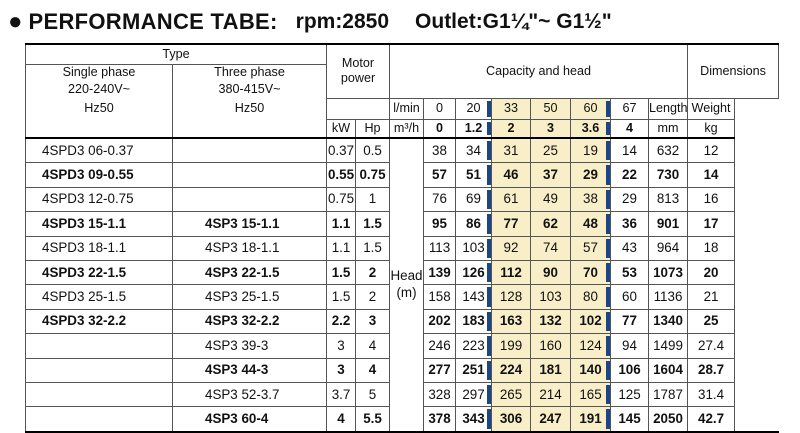 Image resolution: width=800 pixels, height=433 pixels. I want to click on head-value: 77, so click(511, 224).